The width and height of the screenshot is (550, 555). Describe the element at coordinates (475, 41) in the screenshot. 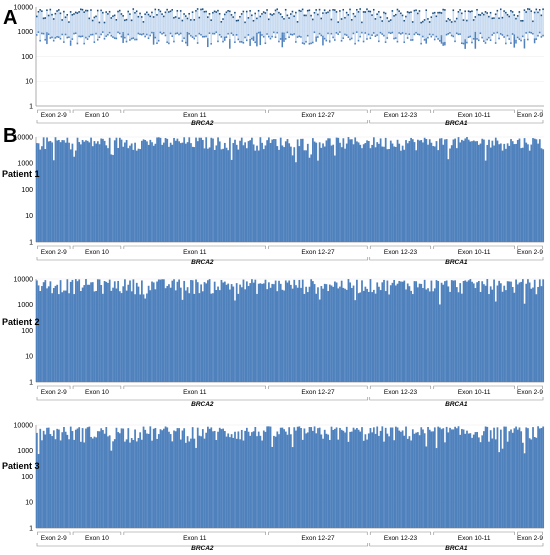

I see `coverage-bar-dip` at that location.